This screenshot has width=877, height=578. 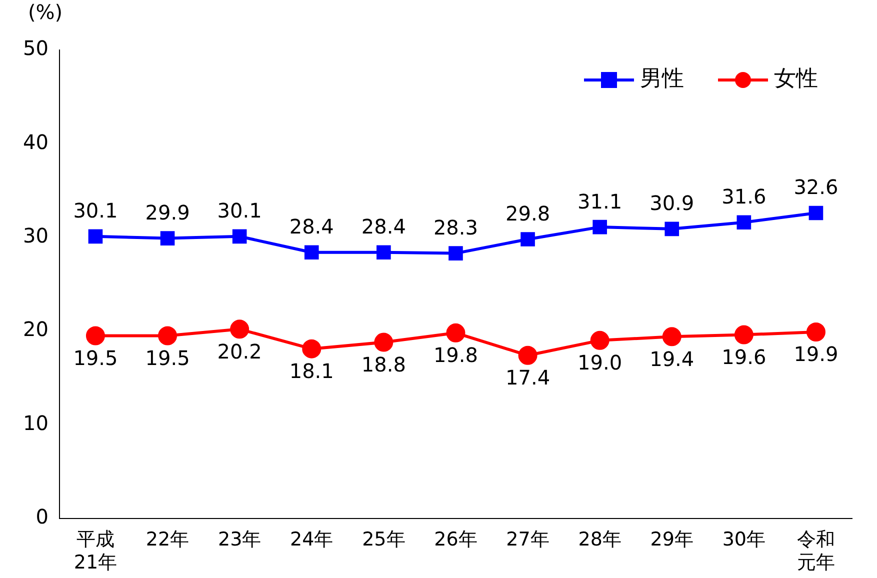 I want to click on data-label: 20.2, so click(x=239, y=351).